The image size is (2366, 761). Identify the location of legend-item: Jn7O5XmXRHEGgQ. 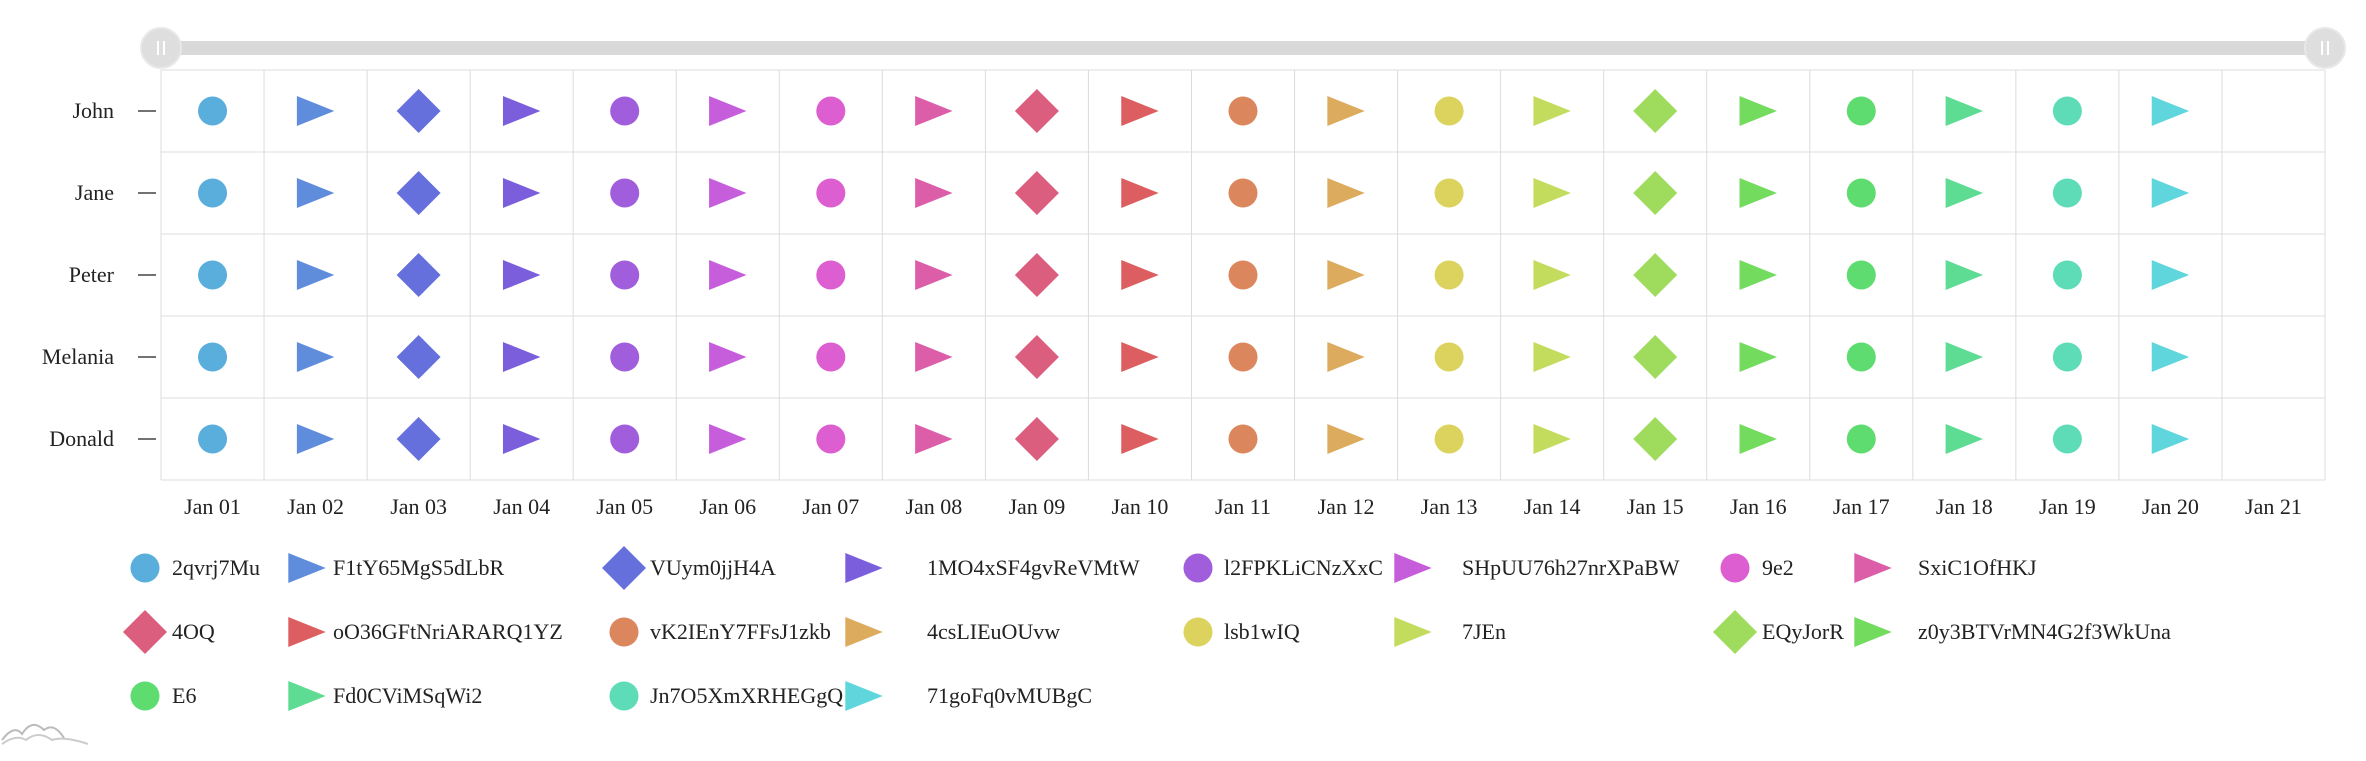
(726, 696).